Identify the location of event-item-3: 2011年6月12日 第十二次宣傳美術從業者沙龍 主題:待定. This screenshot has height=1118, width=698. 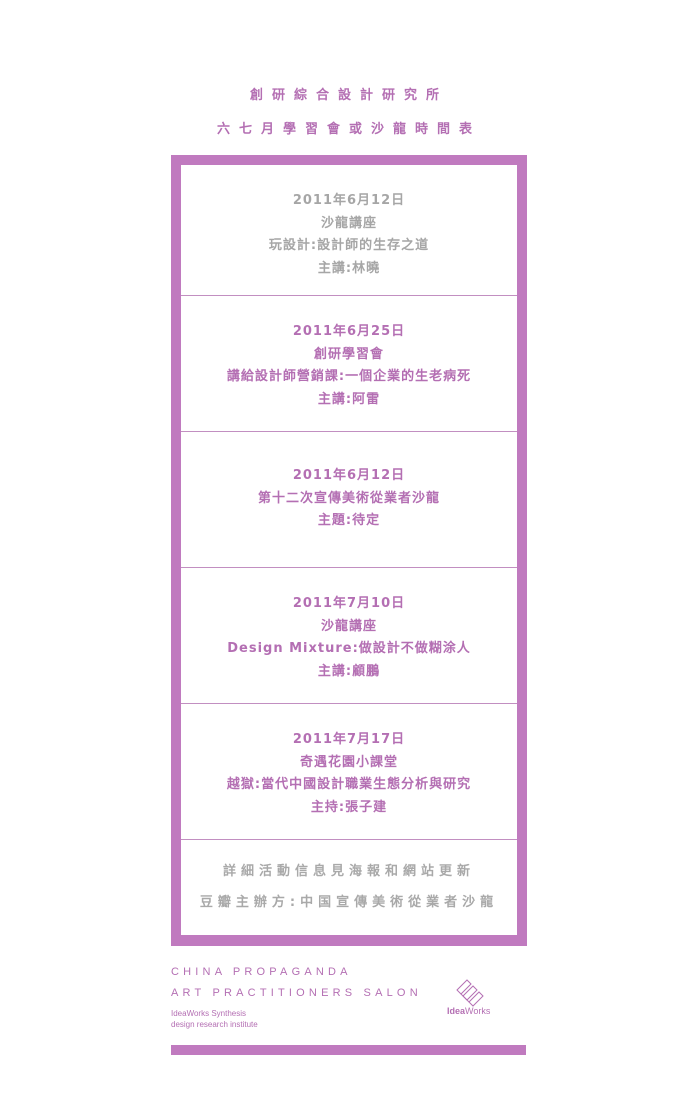
(349, 500).